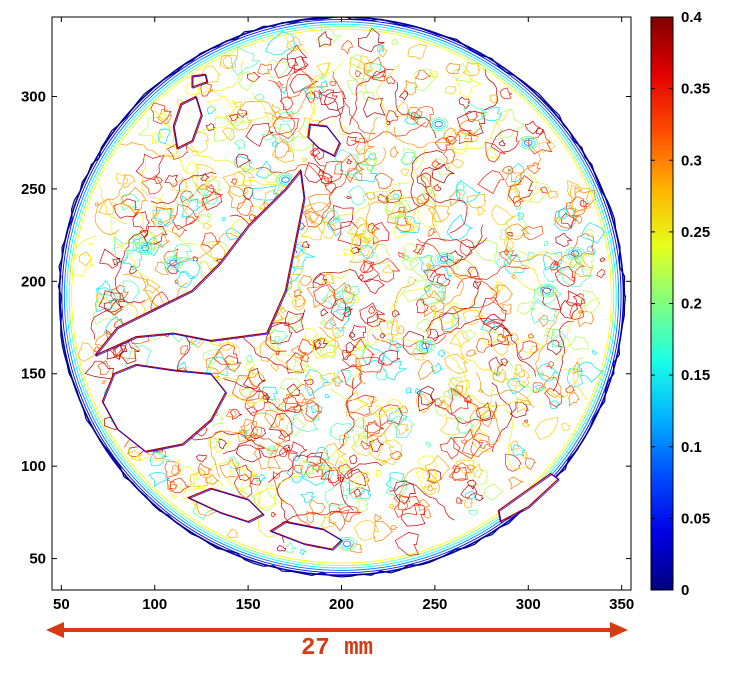 The height and width of the screenshot is (680, 731). Describe the element at coordinates (341, 604) in the screenshot. I see `x-tick-label: 200` at that location.